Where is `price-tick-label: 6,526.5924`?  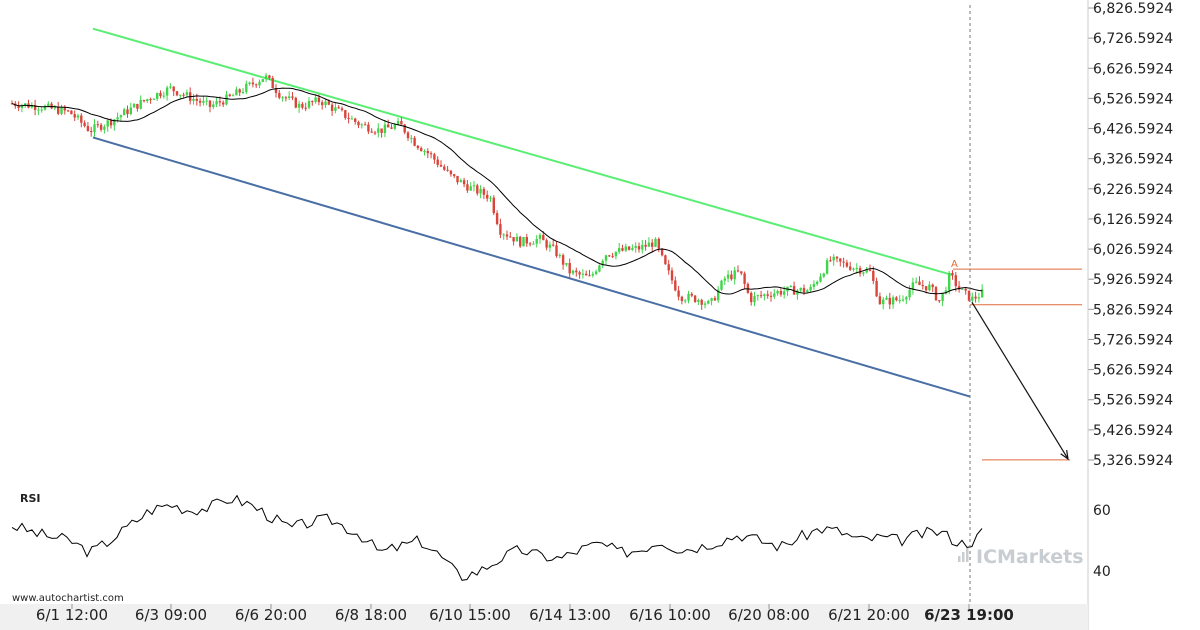
price-tick-label: 6,526.5924 is located at coordinates (1133, 99).